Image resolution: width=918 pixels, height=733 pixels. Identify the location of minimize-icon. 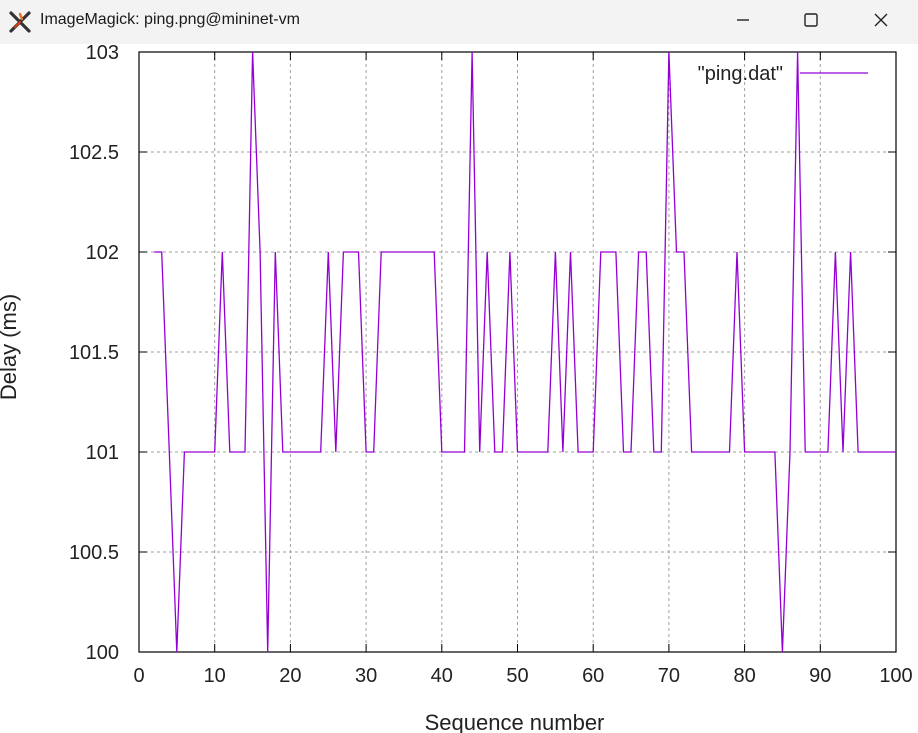
(743, 20).